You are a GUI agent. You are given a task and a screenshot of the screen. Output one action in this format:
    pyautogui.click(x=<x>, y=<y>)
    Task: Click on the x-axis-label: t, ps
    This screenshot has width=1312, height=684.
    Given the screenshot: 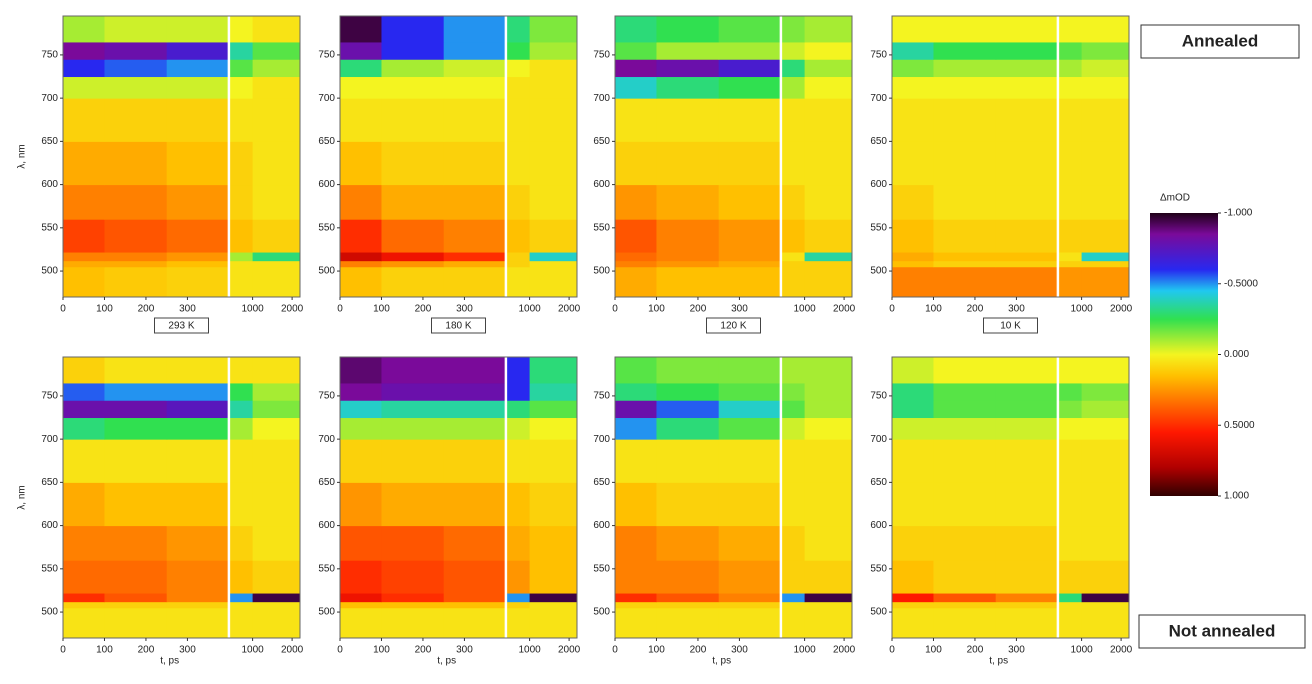 What is the action you would take?
    pyautogui.click(x=446, y=661)
    